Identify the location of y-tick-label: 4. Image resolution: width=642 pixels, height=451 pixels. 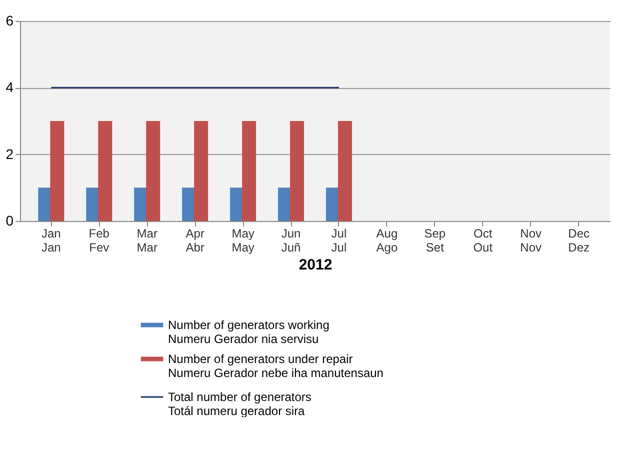
(10, 87).